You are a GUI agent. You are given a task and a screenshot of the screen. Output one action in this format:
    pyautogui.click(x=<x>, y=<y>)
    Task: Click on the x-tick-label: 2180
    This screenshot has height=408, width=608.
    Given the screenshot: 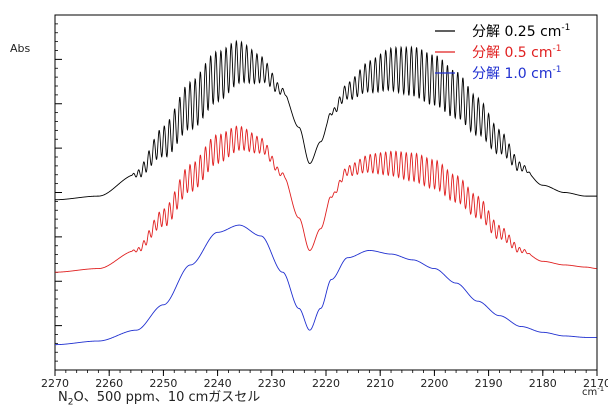 What is the action you would take?
    pyautogui.click(x=543, y=383)
    